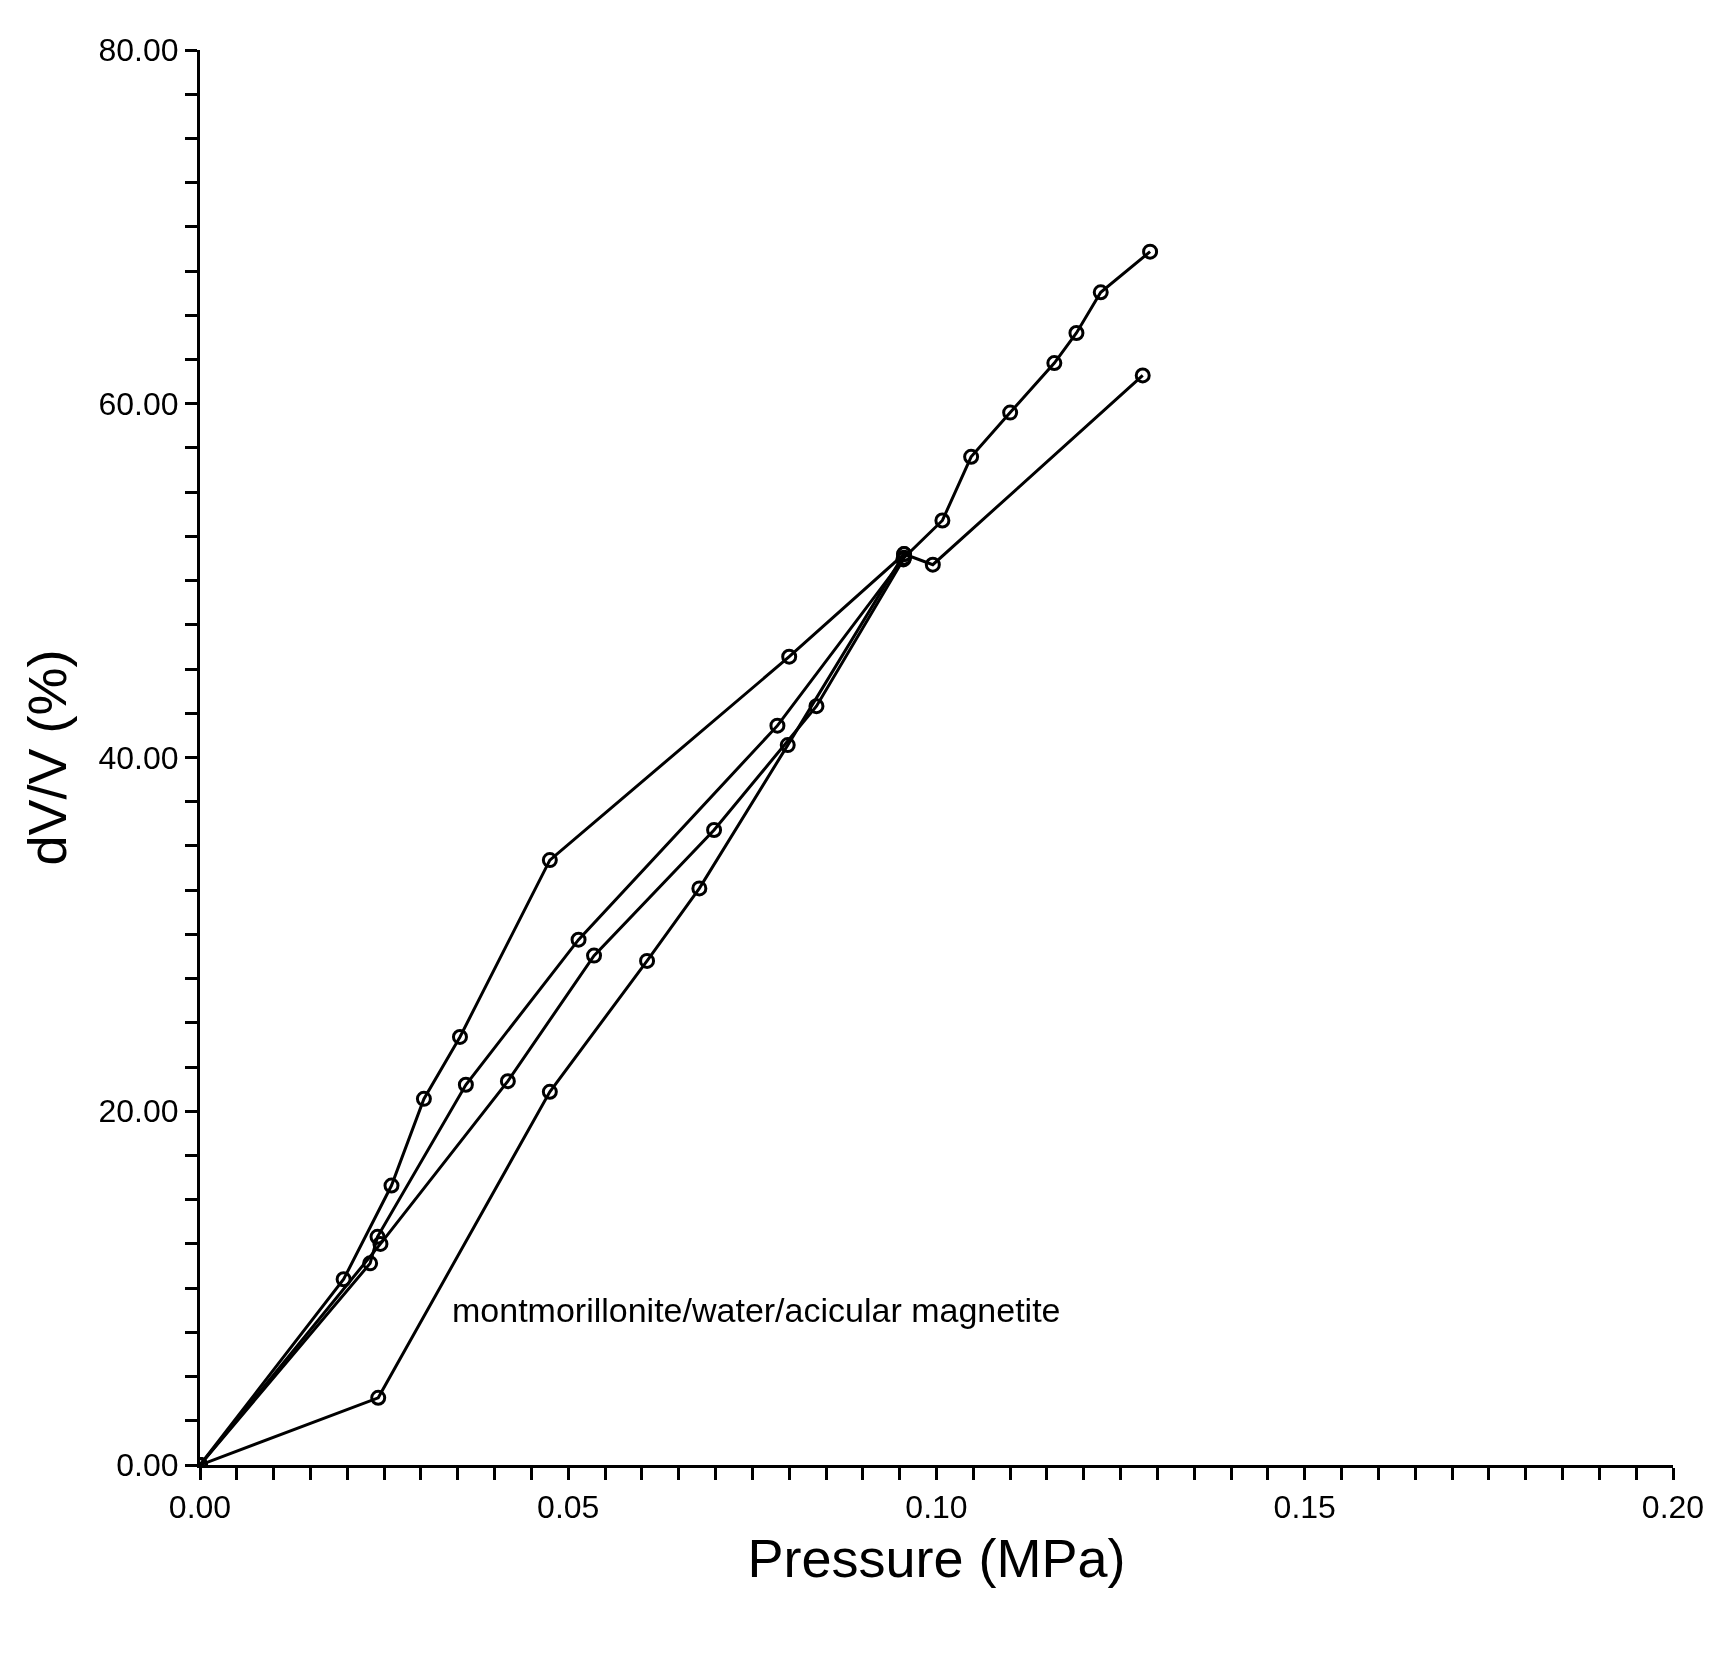  Describe the element at coordinates (936, 1557) in the screenshot. I see `x-axis-title: Pressure (MPa)` at that location.